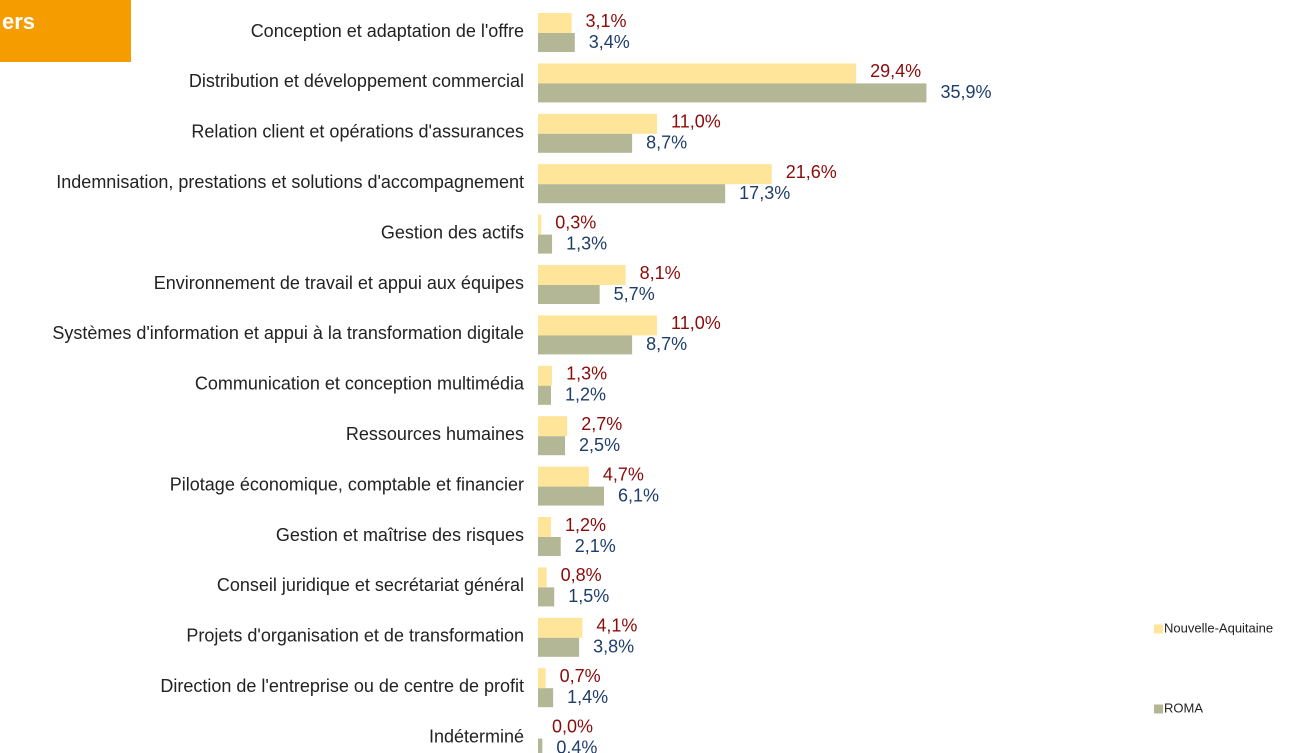  What do you see at coordinates (965, 92) in the screenshot?
I see `value-label: 35,9%` at bounding box center [965, 92].